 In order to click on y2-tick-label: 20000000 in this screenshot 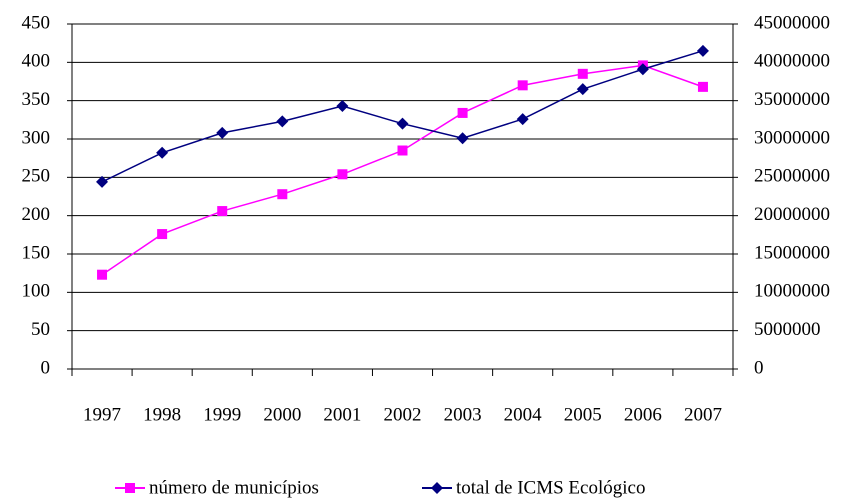, I will do `click(792, 214)`.